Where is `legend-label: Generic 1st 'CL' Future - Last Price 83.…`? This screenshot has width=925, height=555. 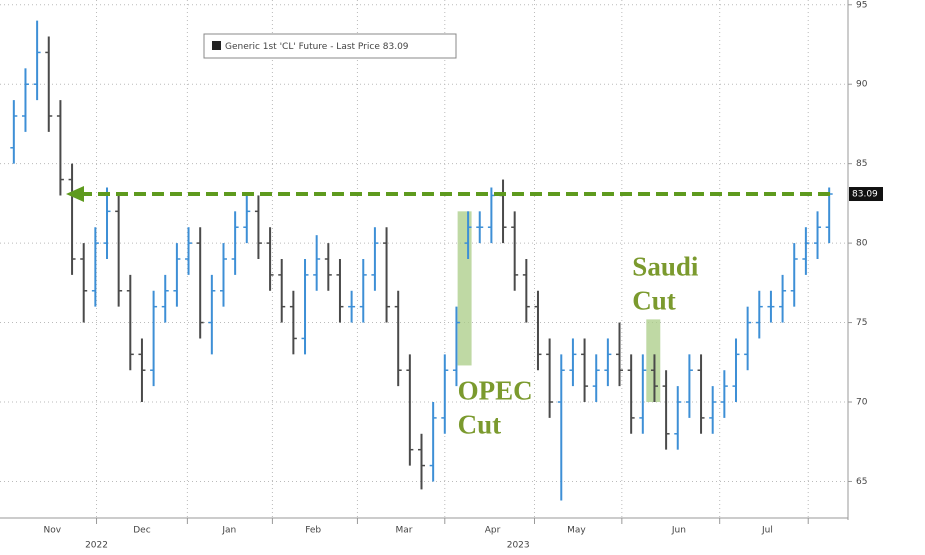
legend-label: Generic 1st 'CL' Future - Last Price 83.… is located at coordinates (317, 47).